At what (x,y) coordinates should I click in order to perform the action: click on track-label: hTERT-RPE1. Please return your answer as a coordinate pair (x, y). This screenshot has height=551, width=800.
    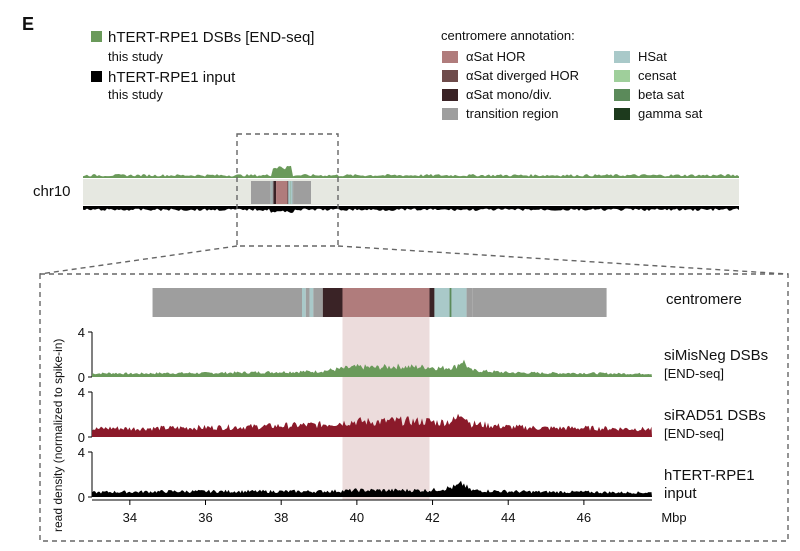
    Looking at the image, I should click on (709, 475).